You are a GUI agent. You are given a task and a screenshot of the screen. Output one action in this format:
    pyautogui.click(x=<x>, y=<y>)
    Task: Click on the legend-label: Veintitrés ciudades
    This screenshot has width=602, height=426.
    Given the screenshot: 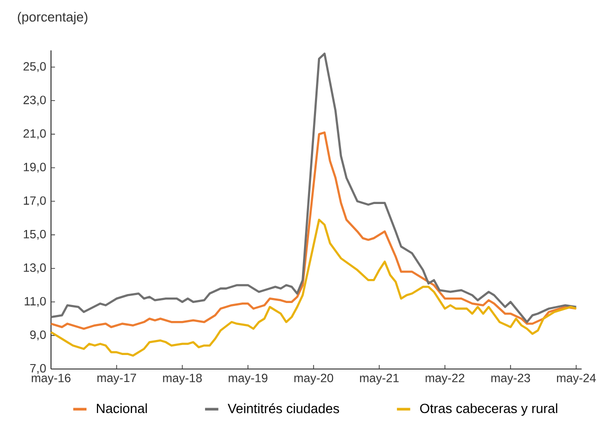 What is the action you would take?
    pyautogui.click(x=284, y=408)
    